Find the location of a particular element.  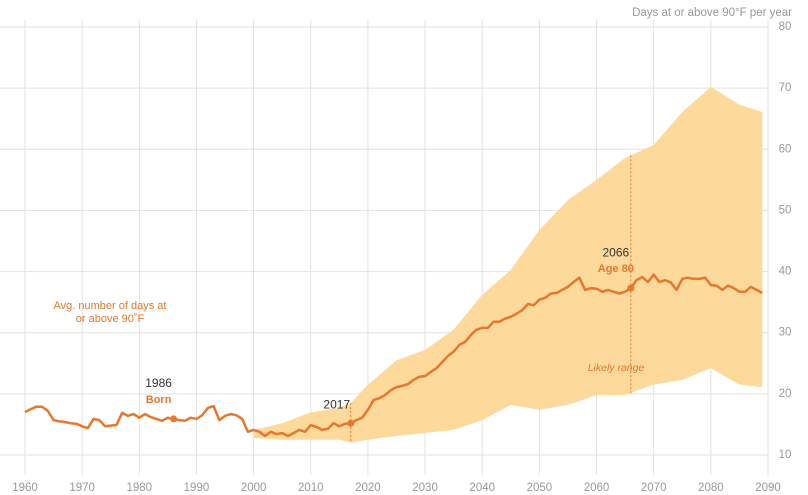

x-tick-label: 1990 is located at coordinates (197, 488).